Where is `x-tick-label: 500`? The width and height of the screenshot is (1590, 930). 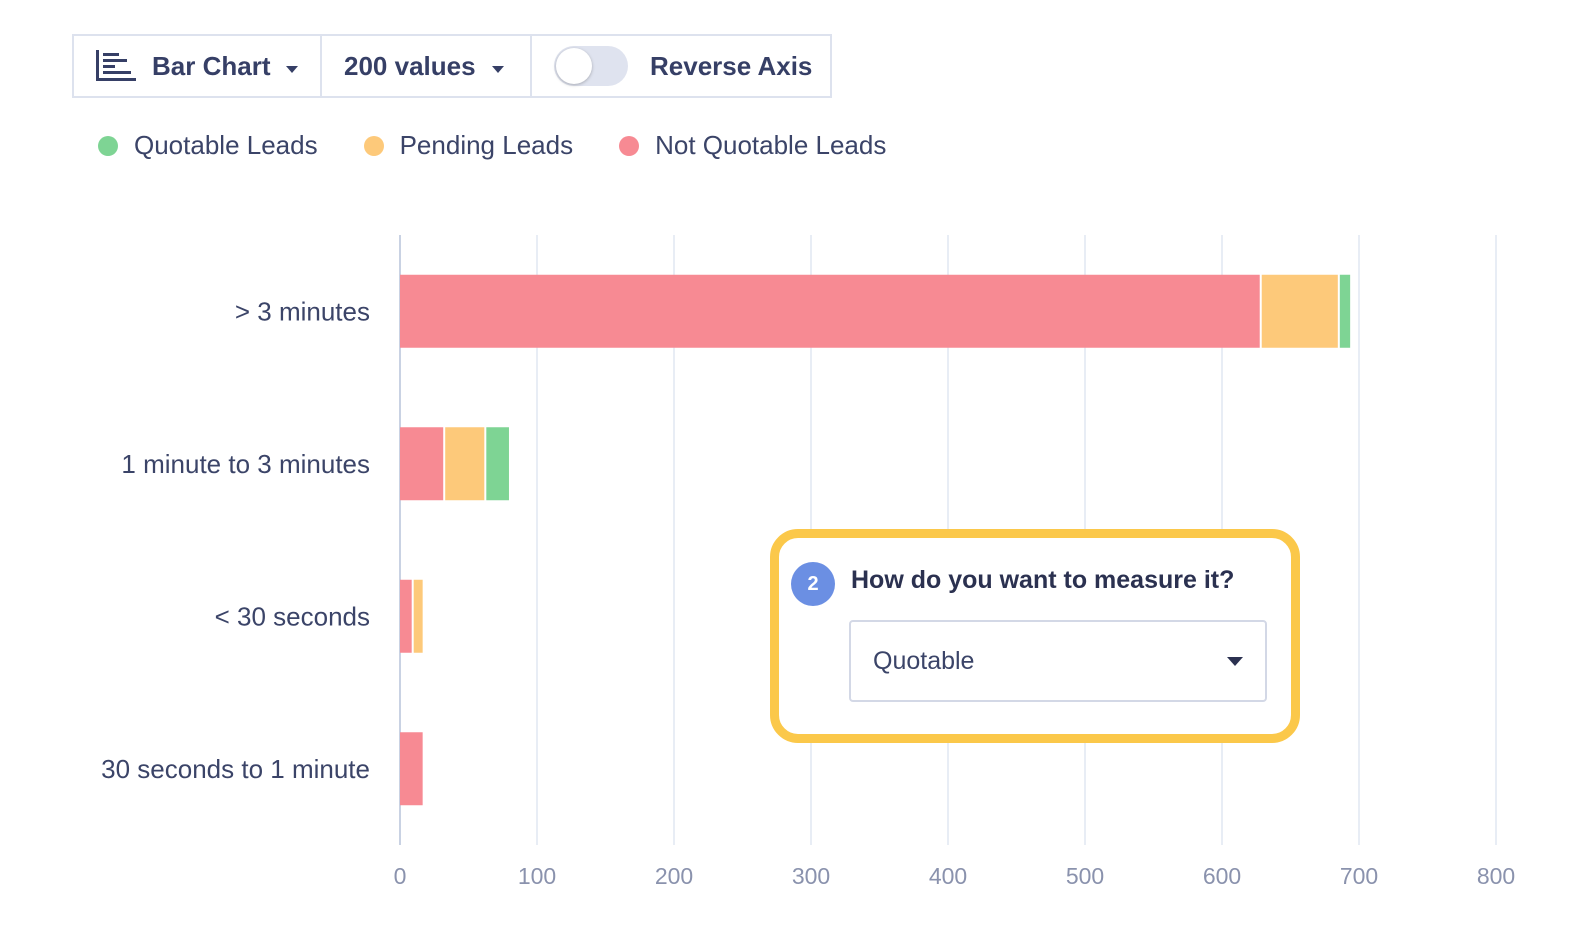 x-tick-label: 500 is located at coordinates (1085, 876).